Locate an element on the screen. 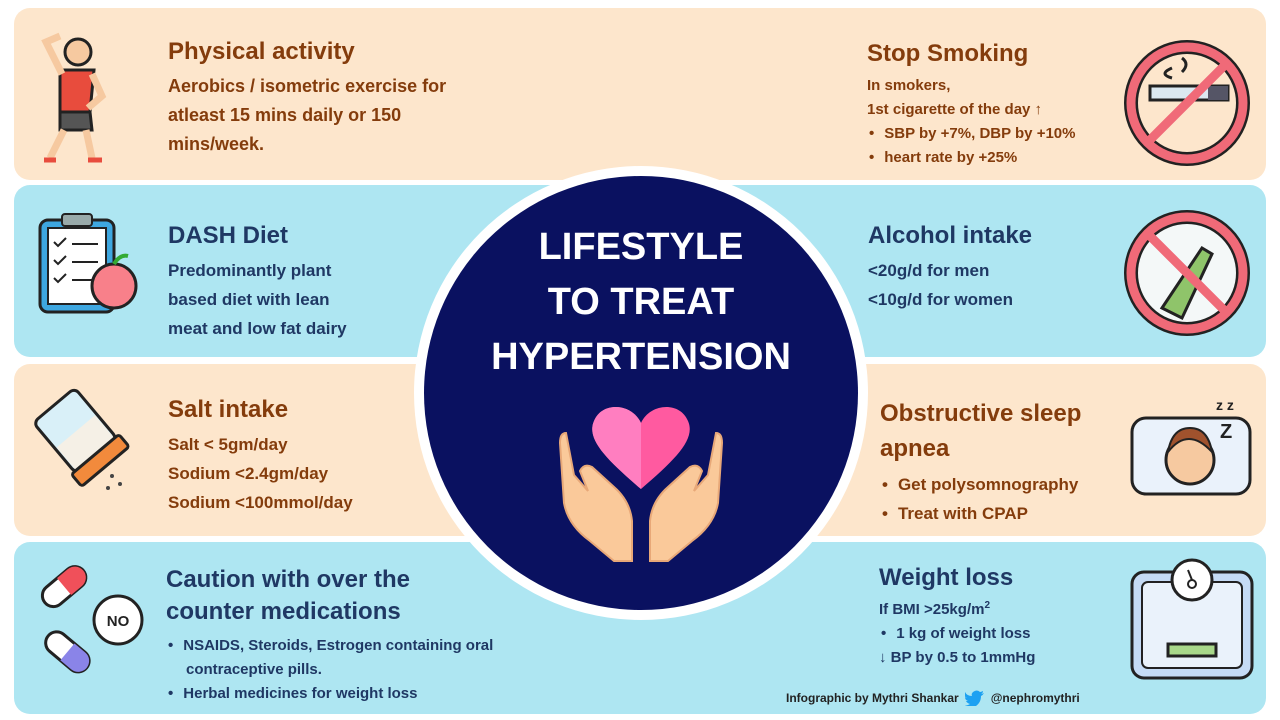 This screenshot has height=720, width=1280. meds-title: Caution with over the is located at coordinates (288, 579).